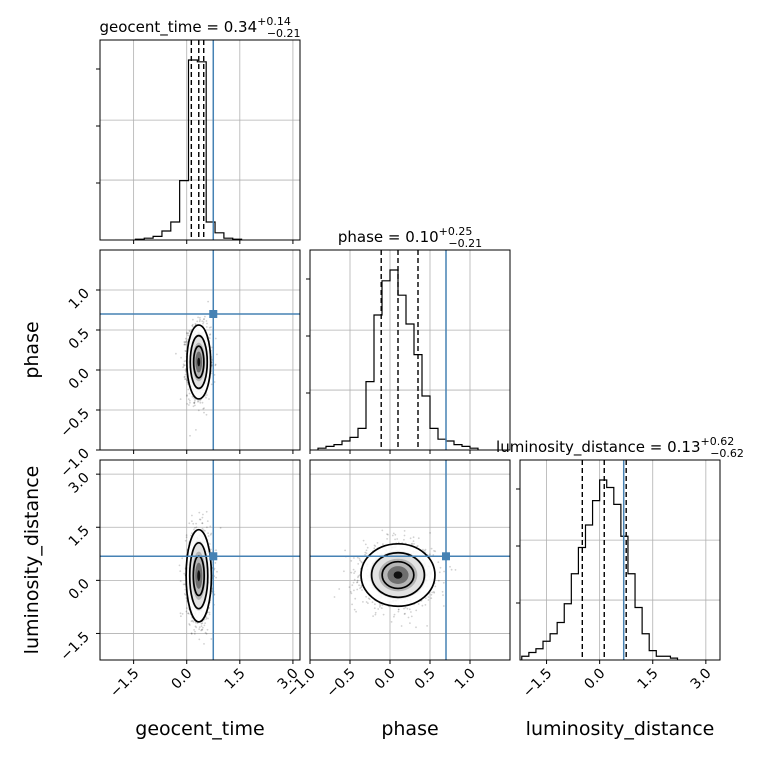  What do you see at coordinates (196, 368) in the screenshot?
I see `density-geocent_time-phase` at bounding box center [196, 368].